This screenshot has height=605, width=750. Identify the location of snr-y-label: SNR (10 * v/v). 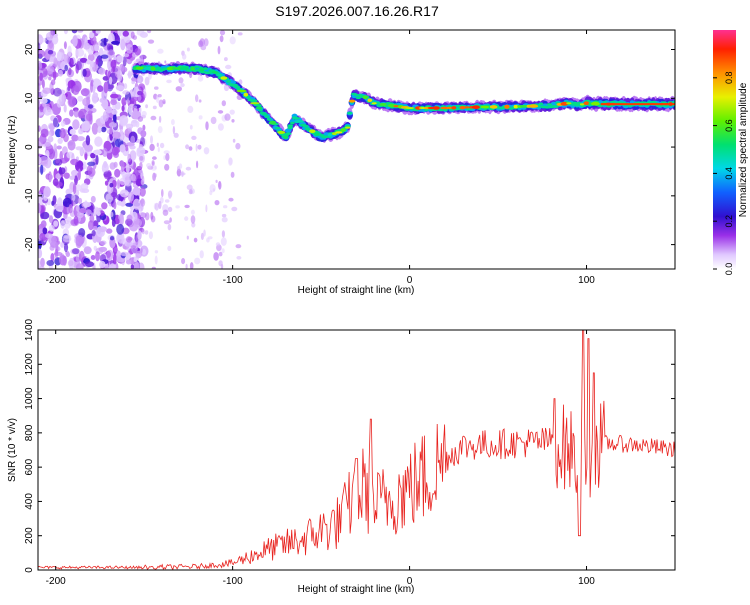
(12, 450).